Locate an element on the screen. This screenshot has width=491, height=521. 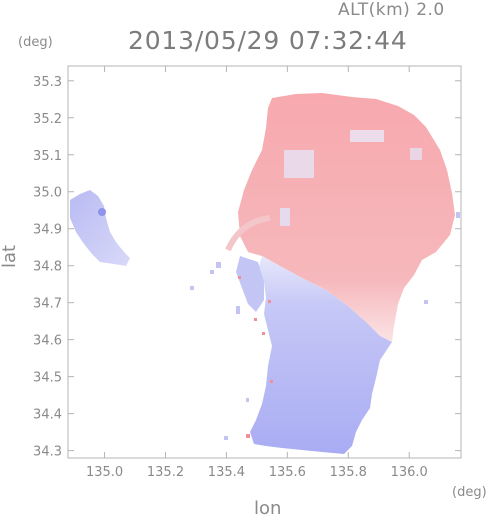
altitude-label: ALT(km) 2.0 is located at coordinates (391, 10).